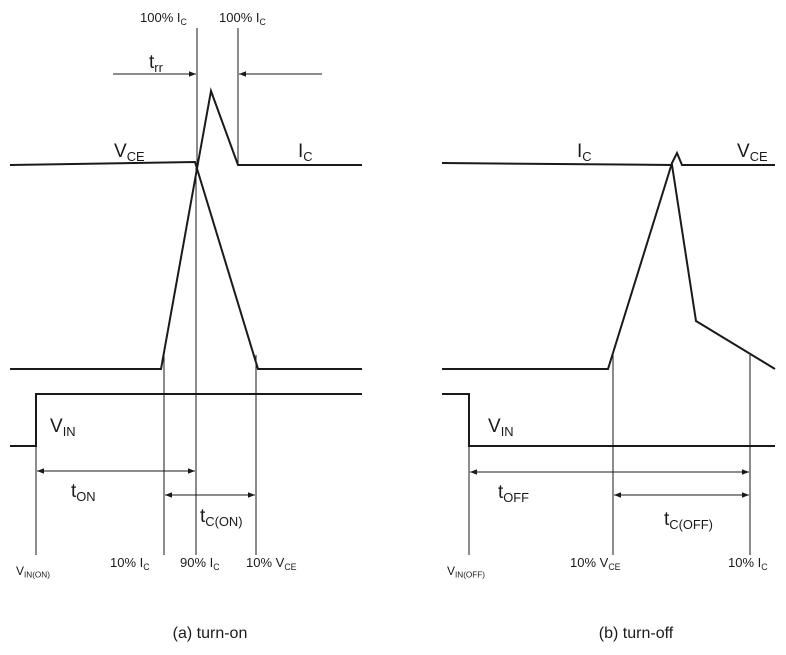  I want to click on vce-waveform-turn-off, so click(608, 260).